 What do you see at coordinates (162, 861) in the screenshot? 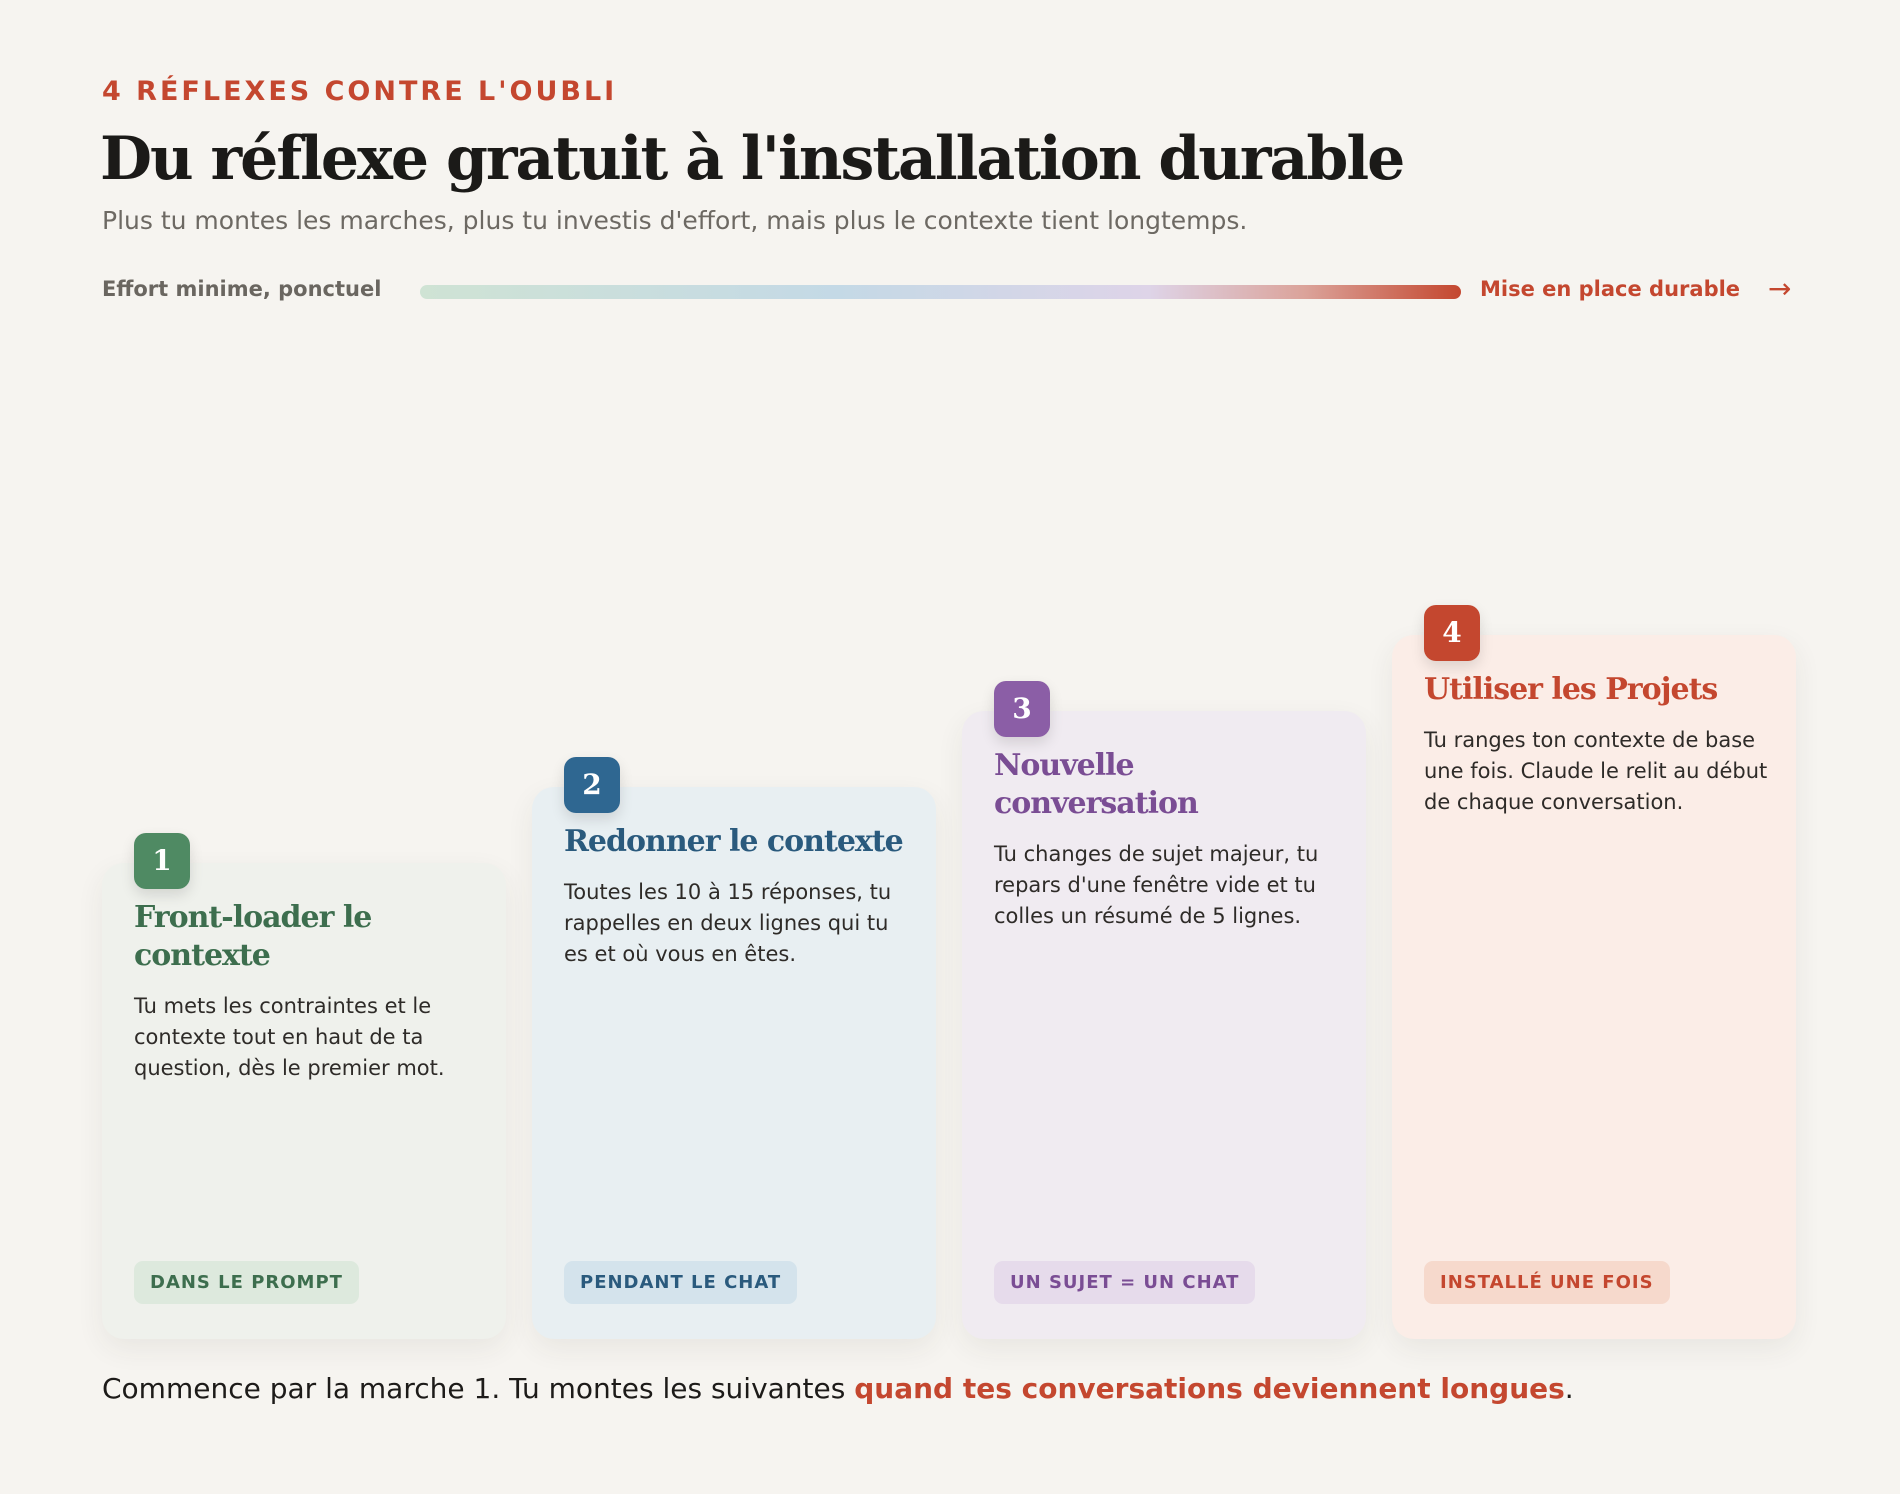
I see `step-number-badge: 1` at bounding box center [162, 861].